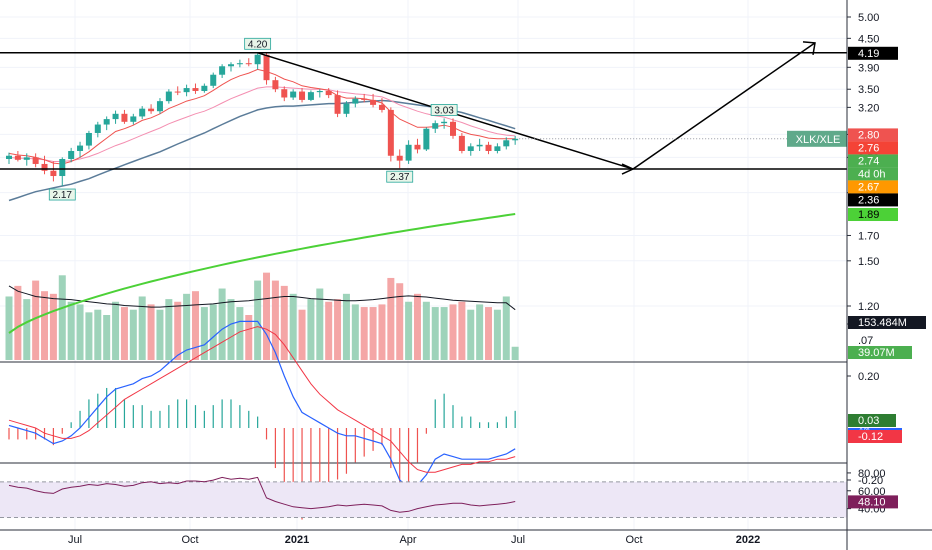  What do you see at coordinates (518, 540) in the screenshot?
I see `time-tick-label: Jul` at bounding box center [518, 540].